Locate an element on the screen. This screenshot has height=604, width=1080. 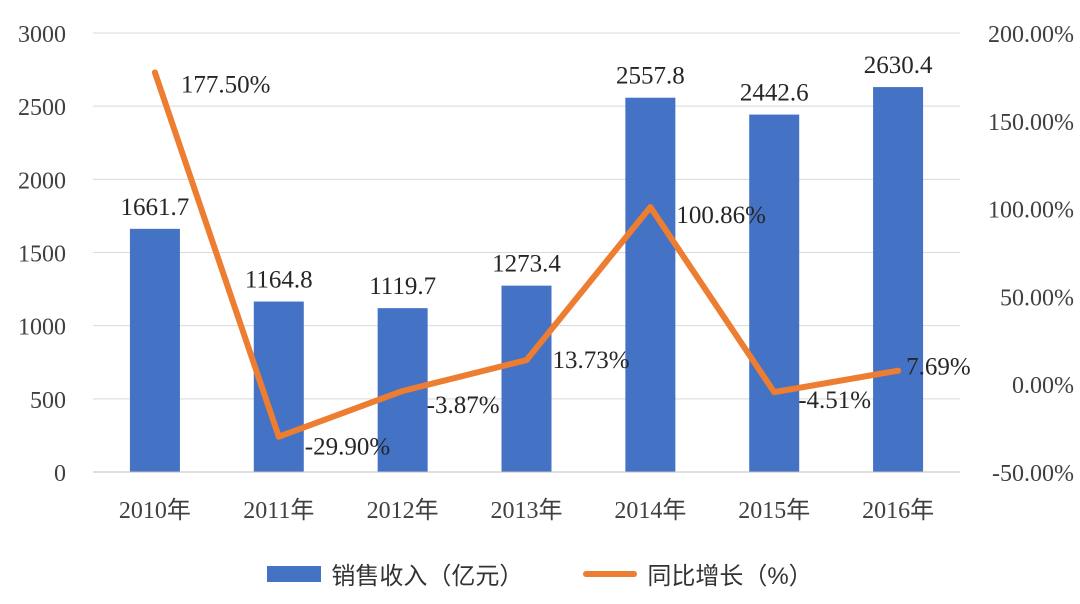
left-axis-ticks: 0 500 1000 1500 2000 2500 3000 is located at coordinates (42, 254).